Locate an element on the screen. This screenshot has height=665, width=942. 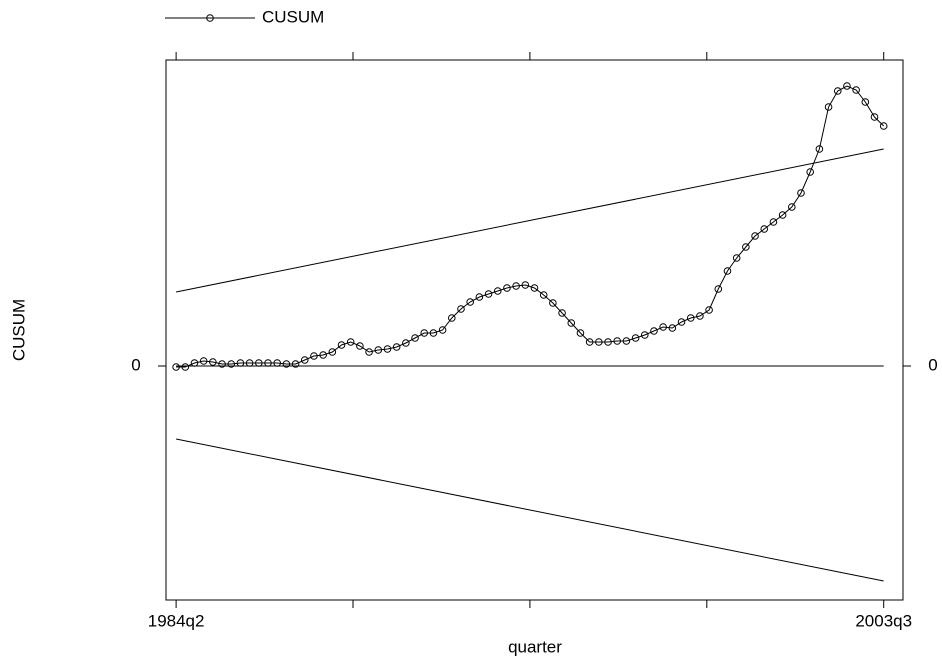
legend-label: CUSUM is located at coordinates (293, 16).